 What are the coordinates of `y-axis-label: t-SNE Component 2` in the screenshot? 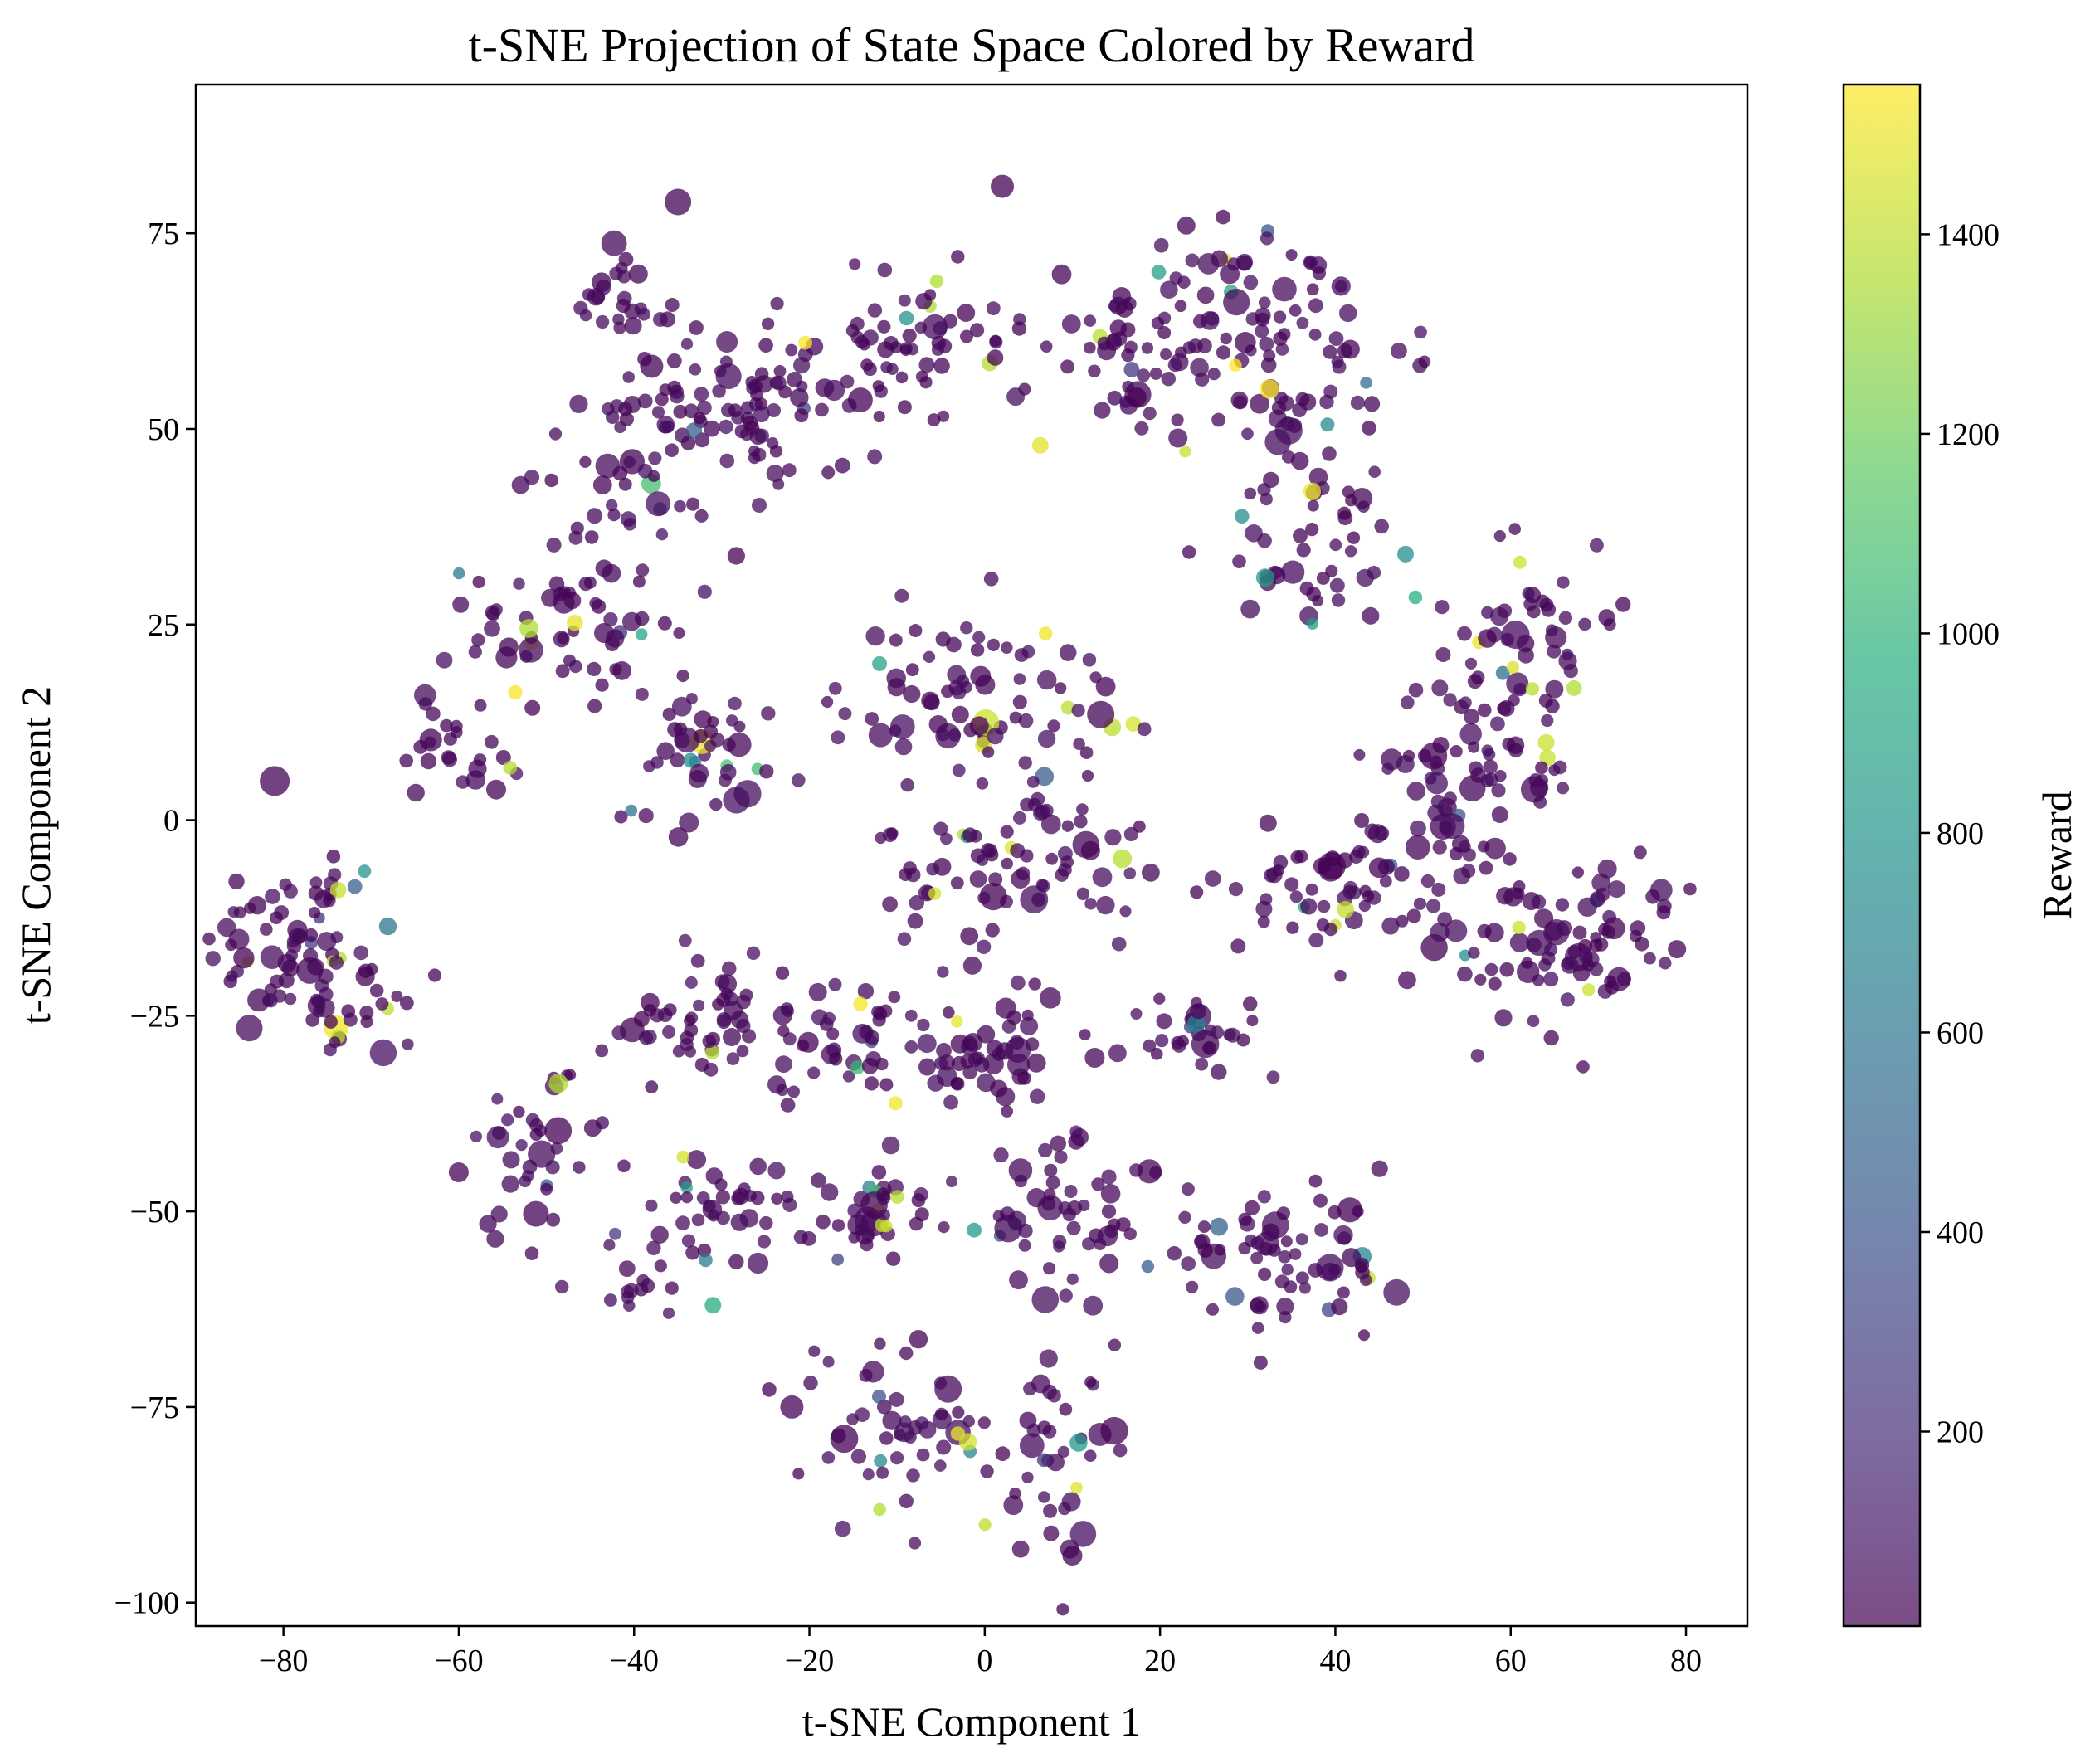 It's located at (35, 855).